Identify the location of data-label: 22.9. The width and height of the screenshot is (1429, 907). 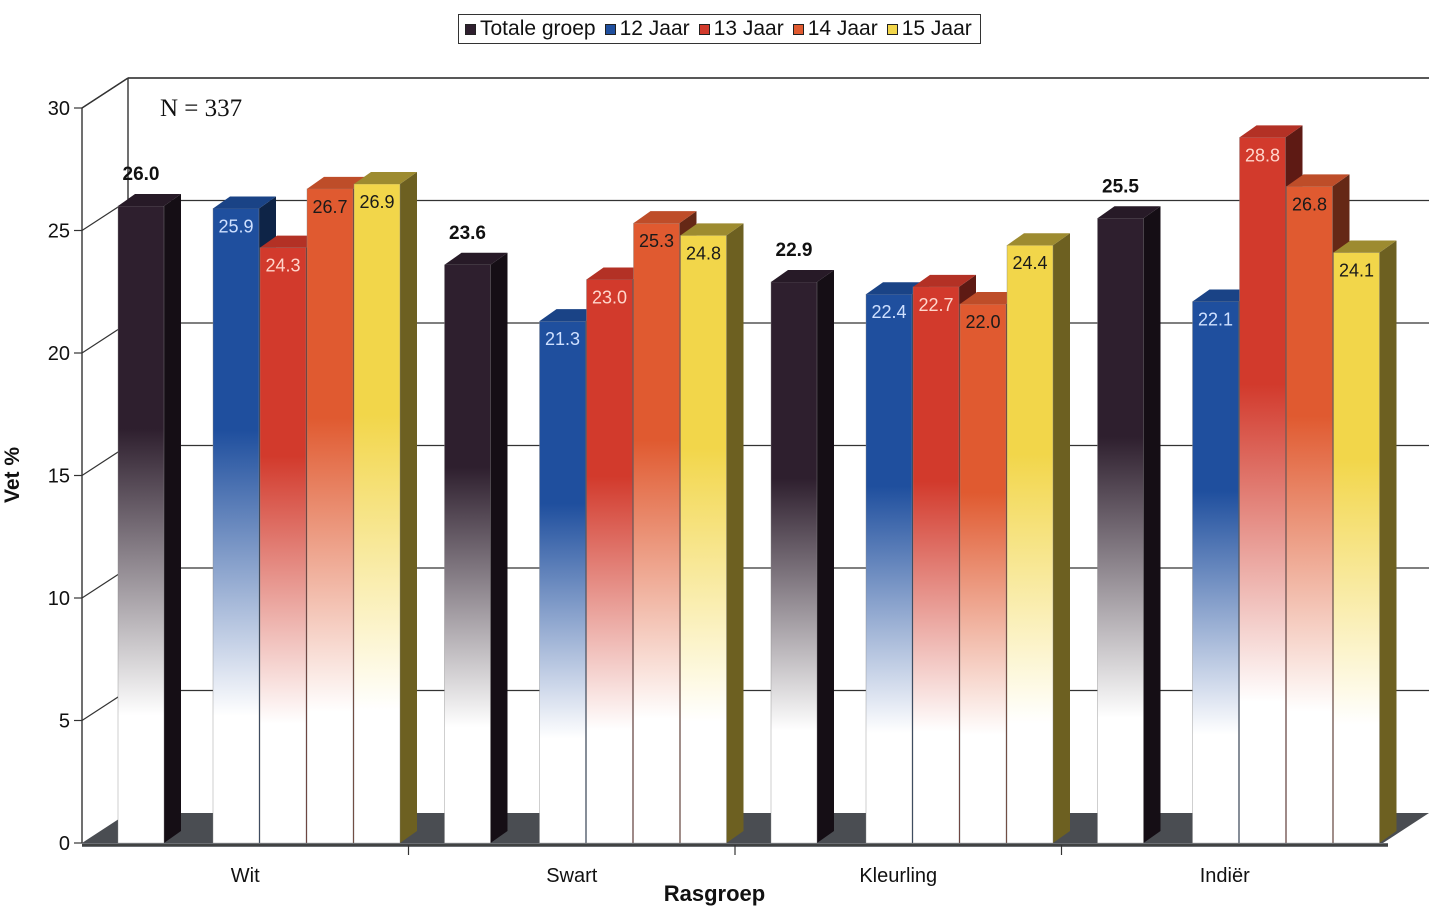
(794, 250).